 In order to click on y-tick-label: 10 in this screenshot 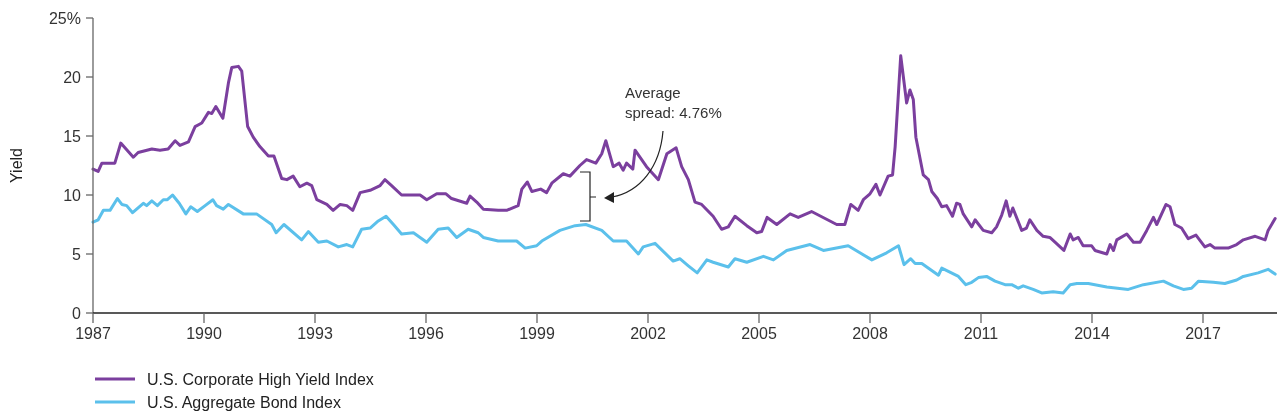, I will do `click(72, 195)`.